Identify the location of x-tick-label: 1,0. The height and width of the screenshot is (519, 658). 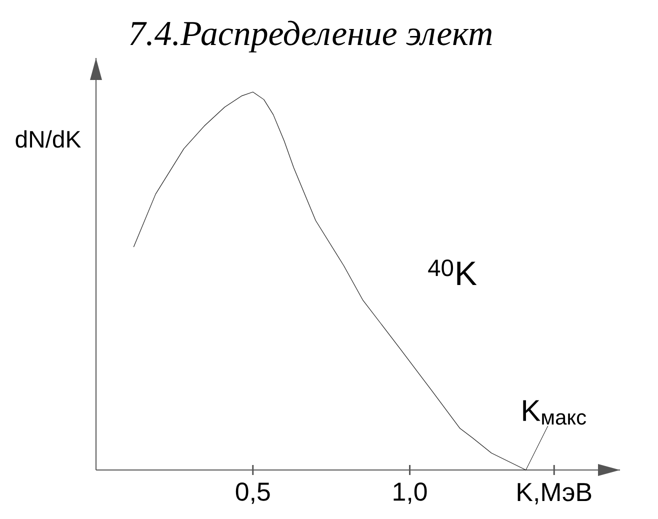
(410, 493).